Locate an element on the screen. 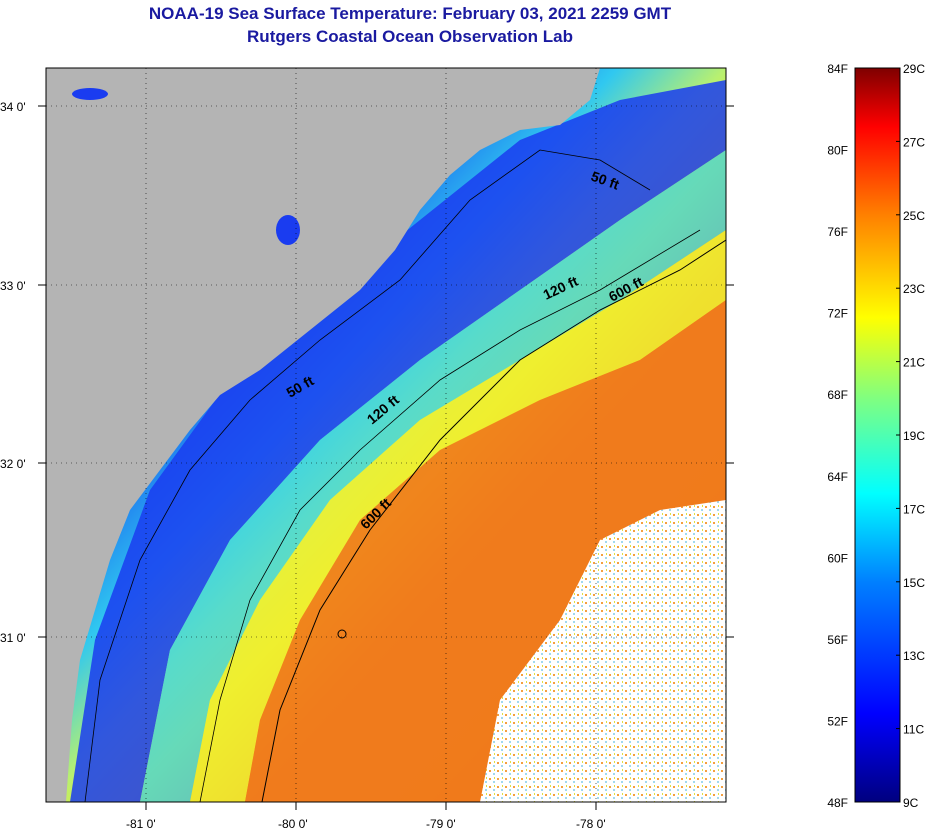  colorbar-label-f: 64F is located at coordinates (837, 477).